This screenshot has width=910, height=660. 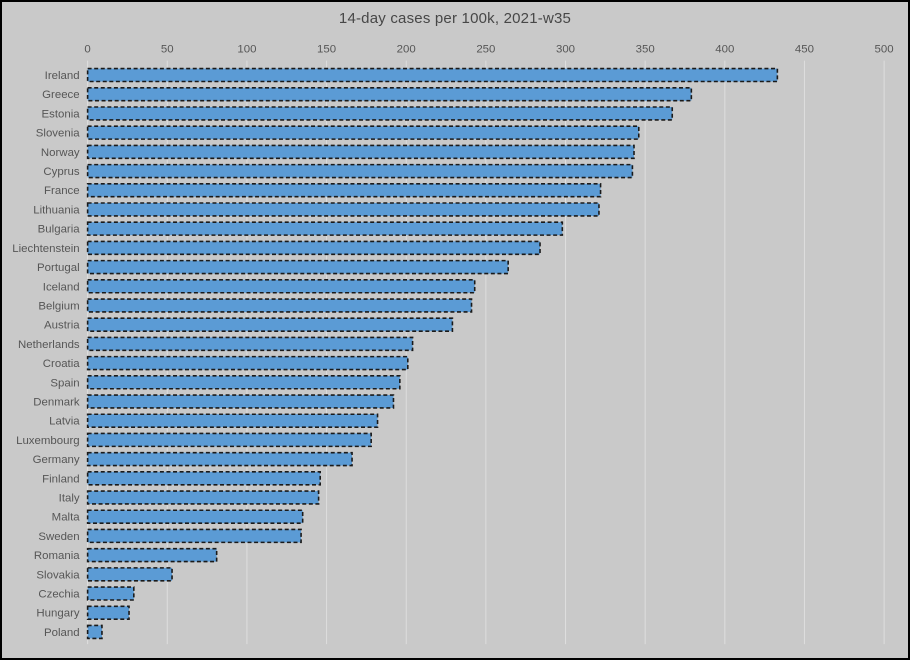 What do you see at coordinates (406, 50) in the screenshot?
I see `x-tick-label: 200` at bounding box center [406, 50].